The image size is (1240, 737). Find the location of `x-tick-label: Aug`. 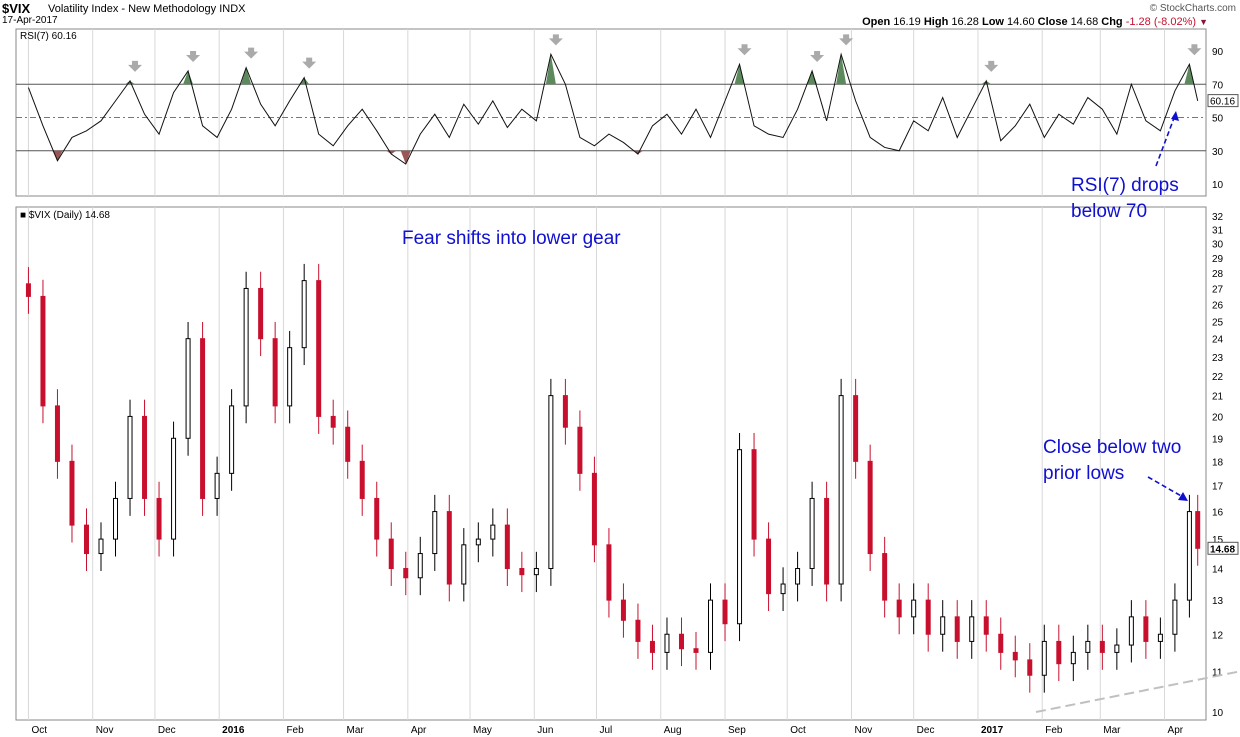

x-tick-label: Aug is located at coordinates (673, 730).